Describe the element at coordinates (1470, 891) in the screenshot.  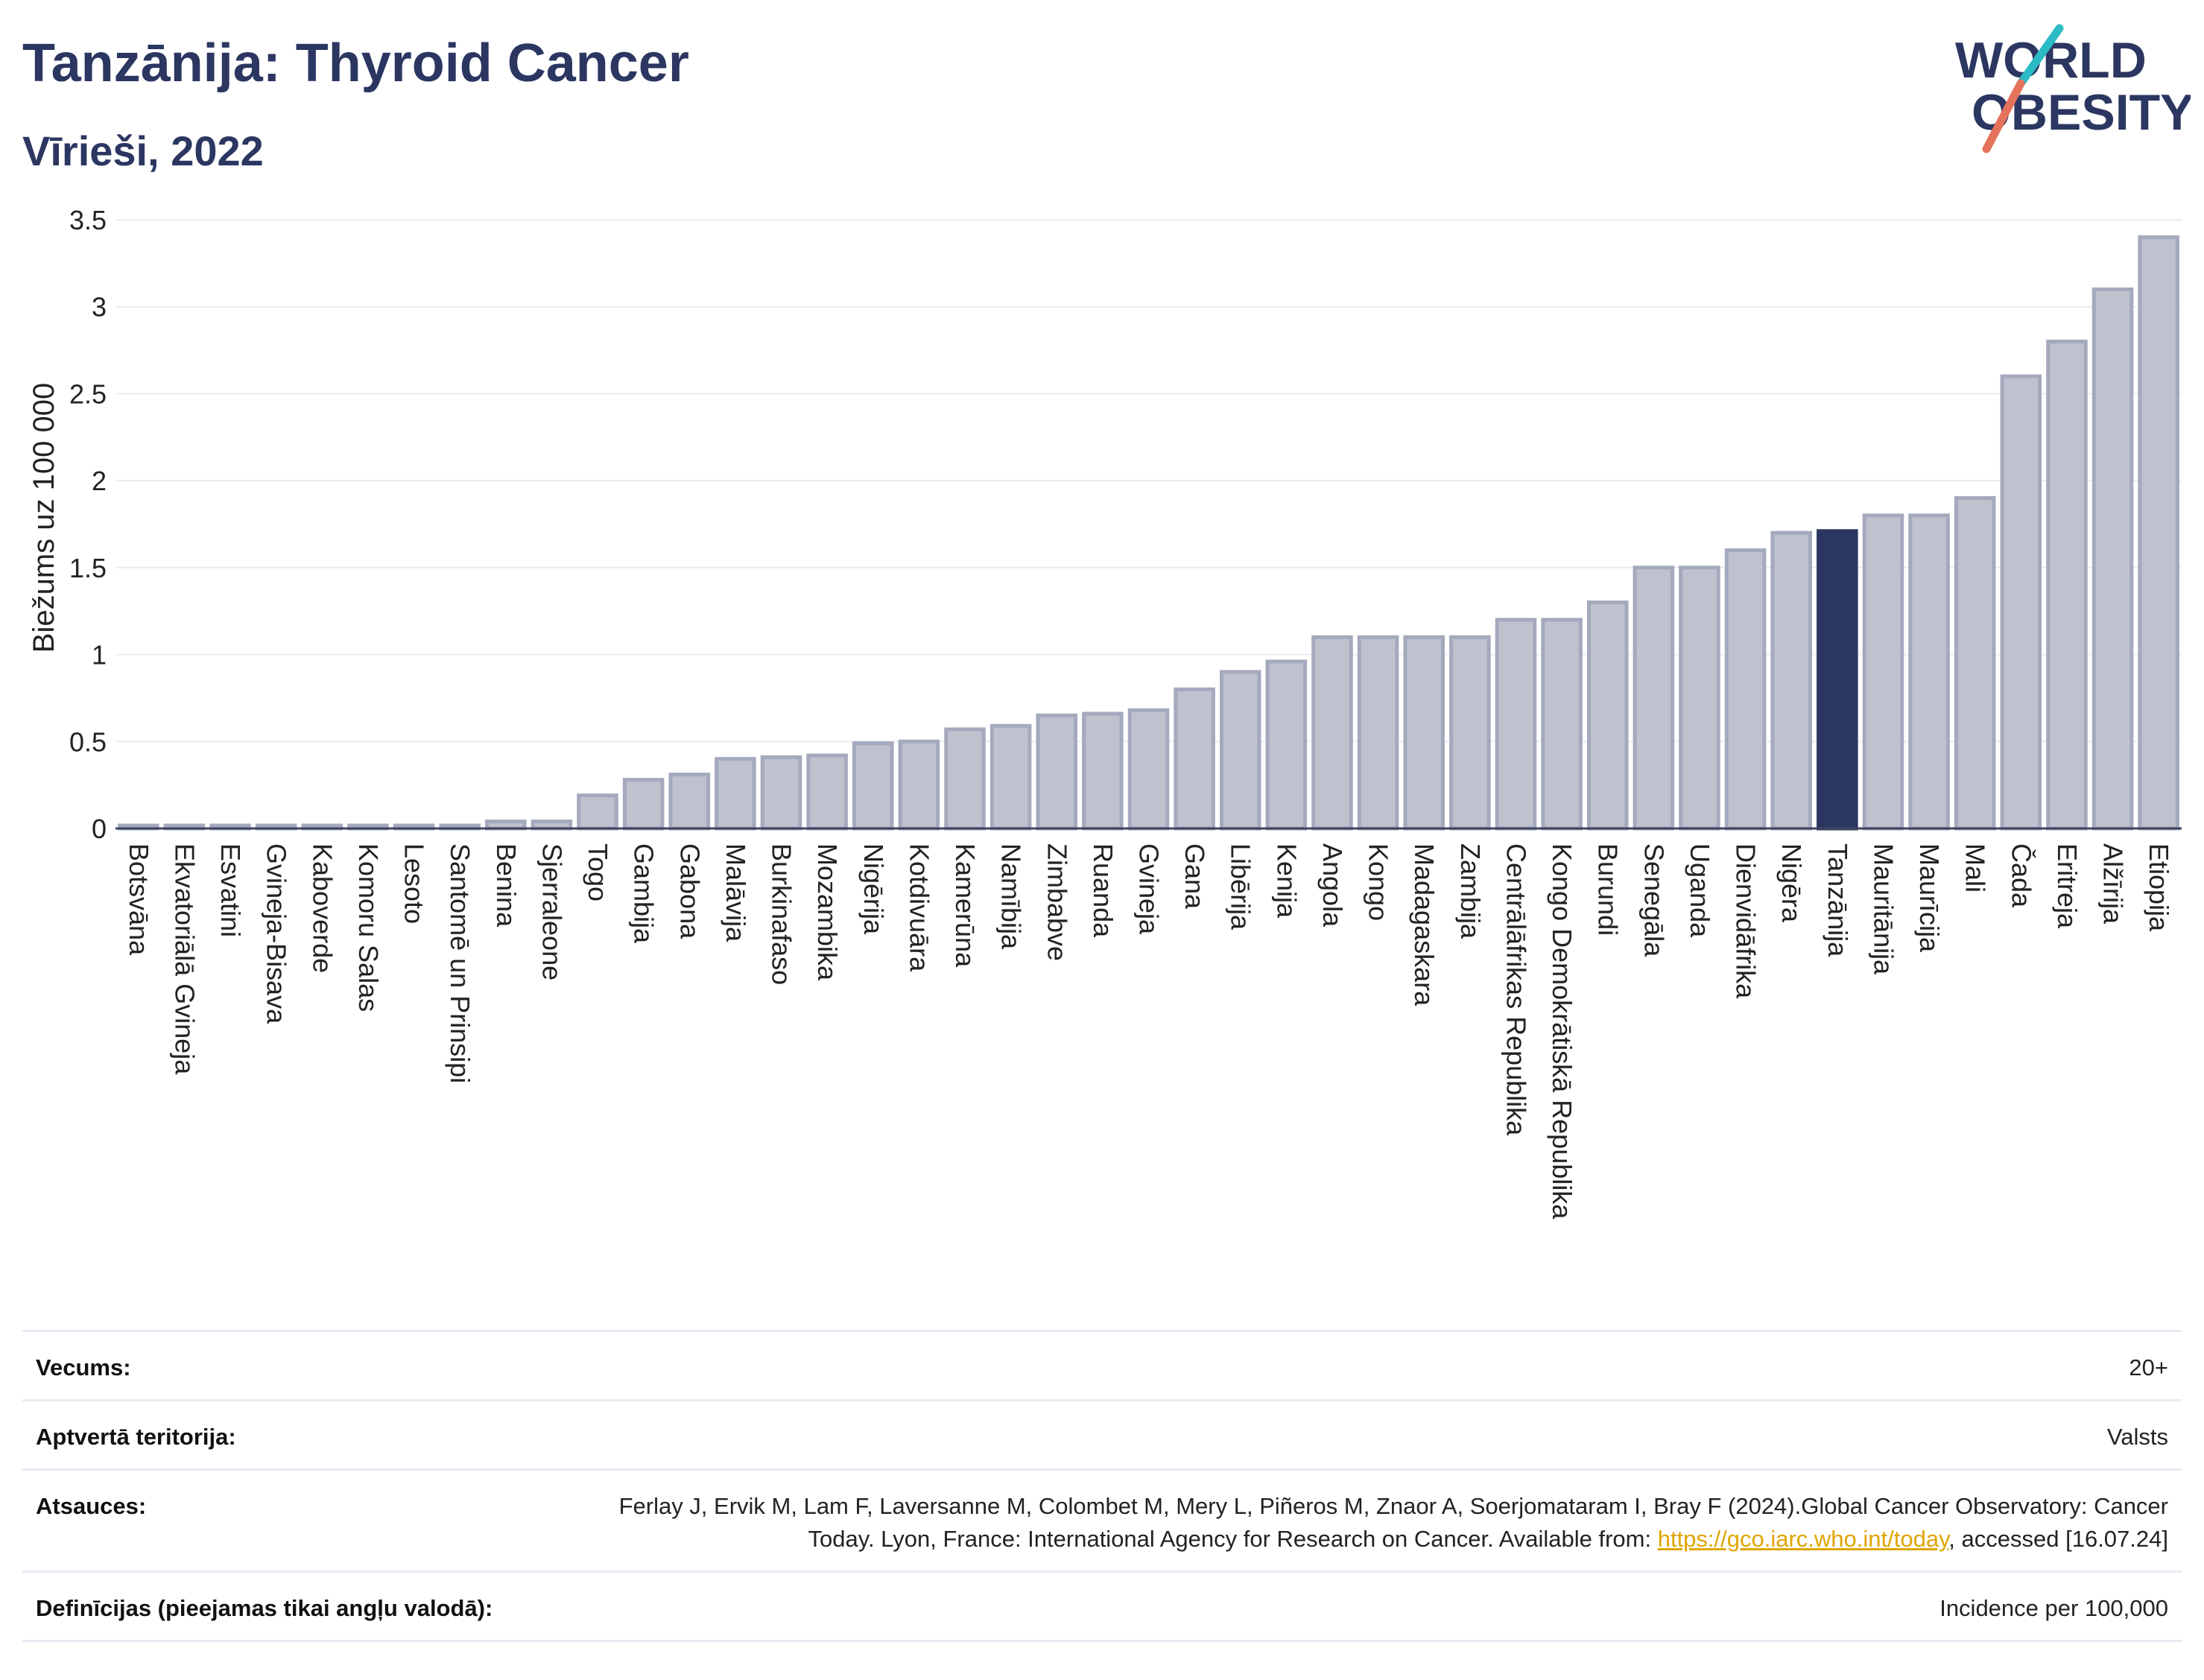
I see `x-tick-label: Zambija` at that location.